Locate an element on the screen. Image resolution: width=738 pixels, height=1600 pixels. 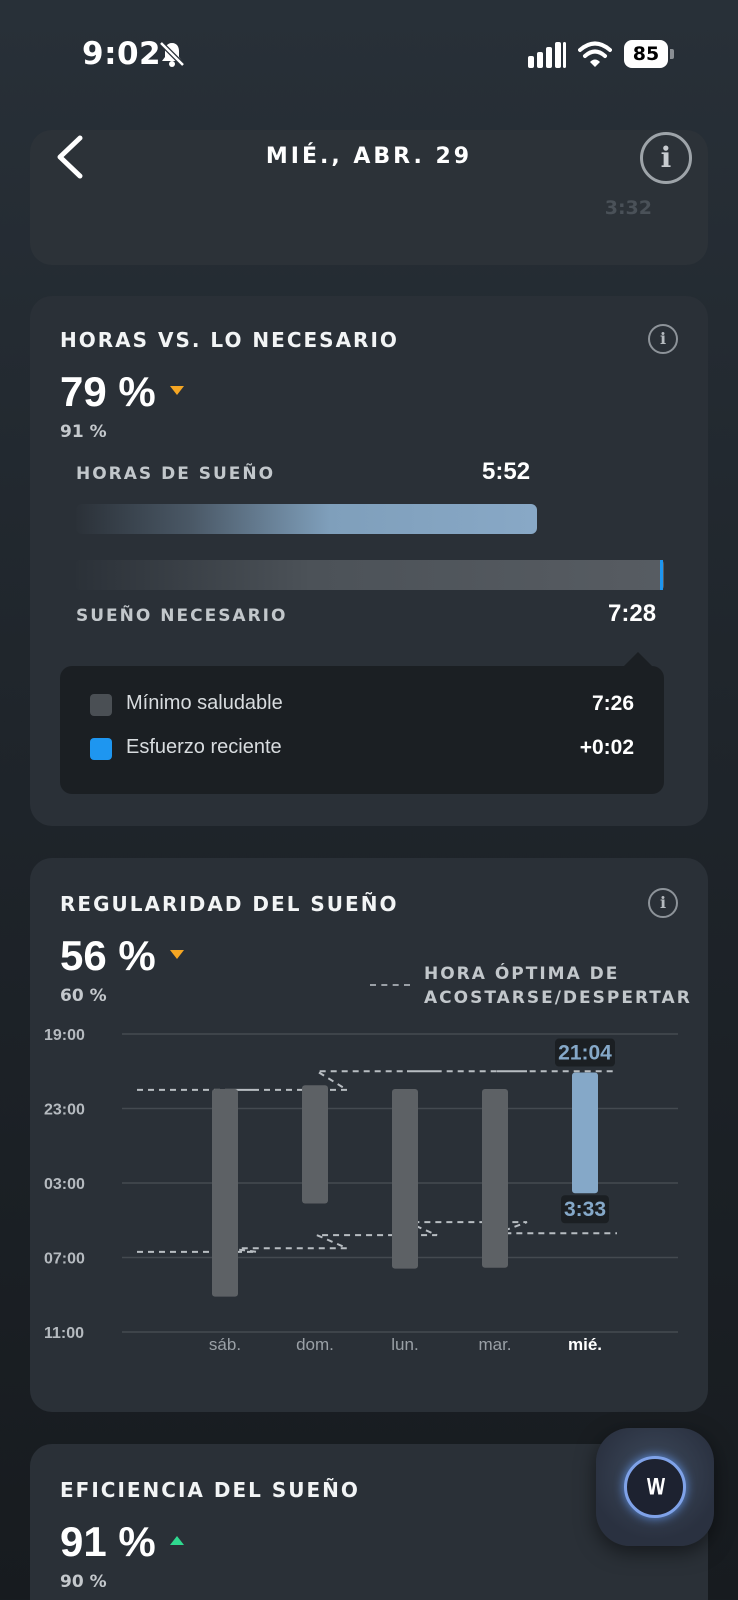
previous-card: 3:32 is located at coordinates (369, 197).